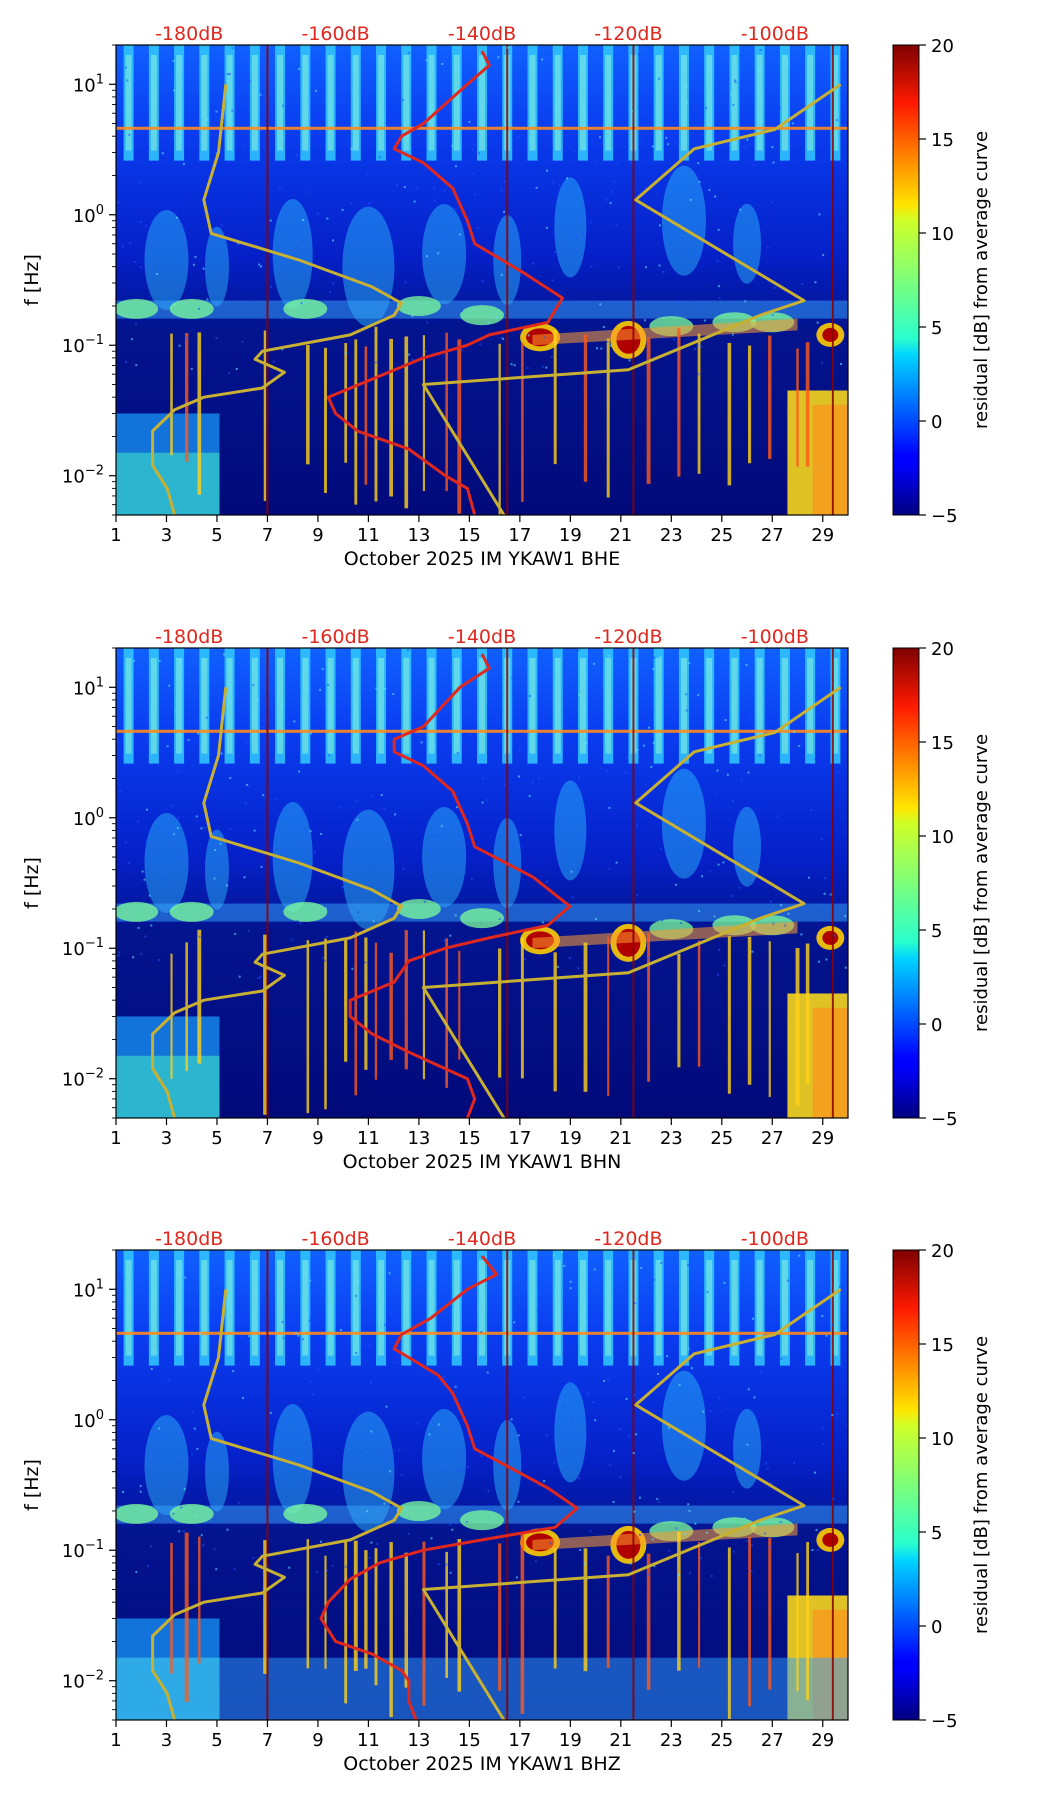 The height and width of the screenshot is (1806, 1052). Describe the element at coordinates (936, 1533) in the screenshot. I see `colorbar-tick-label: 5` at that location.